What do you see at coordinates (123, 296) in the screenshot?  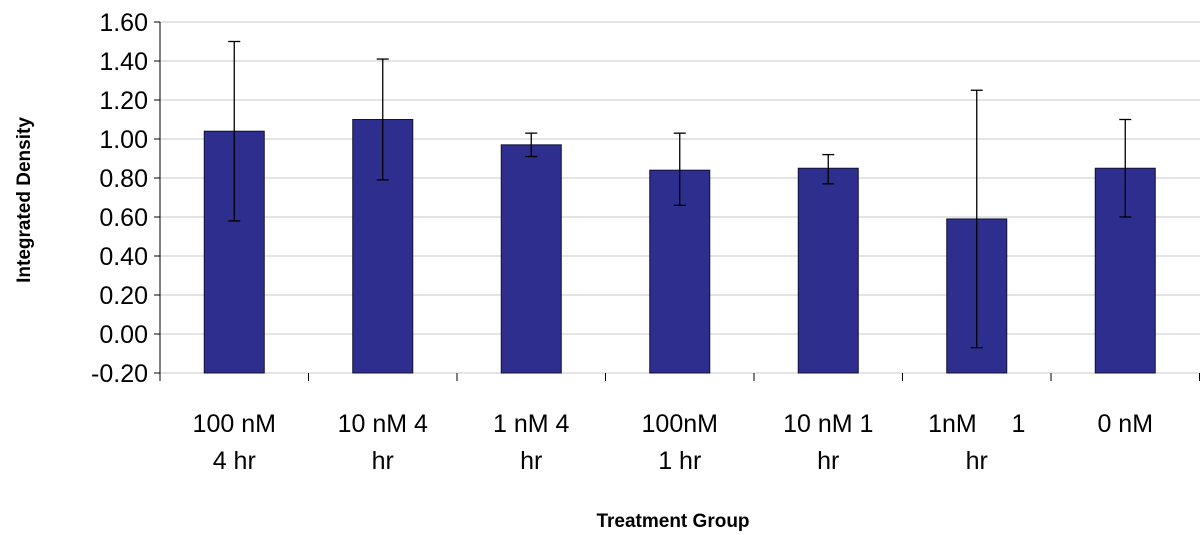 I see `y-tick-label: 0.20` at bounding box center [123, 296].